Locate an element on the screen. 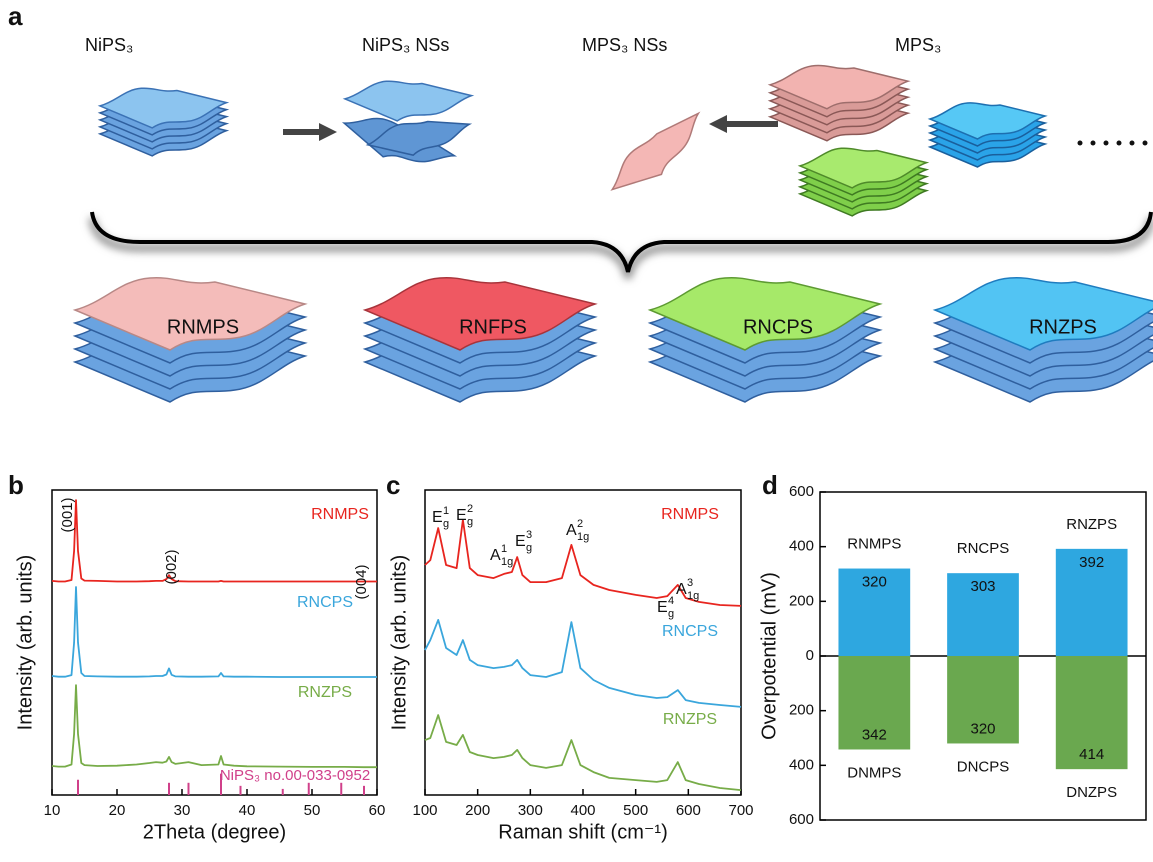 This screenshot has width=1153, height=862. x-tick-label: 200 is located at coordinates (477, 810).